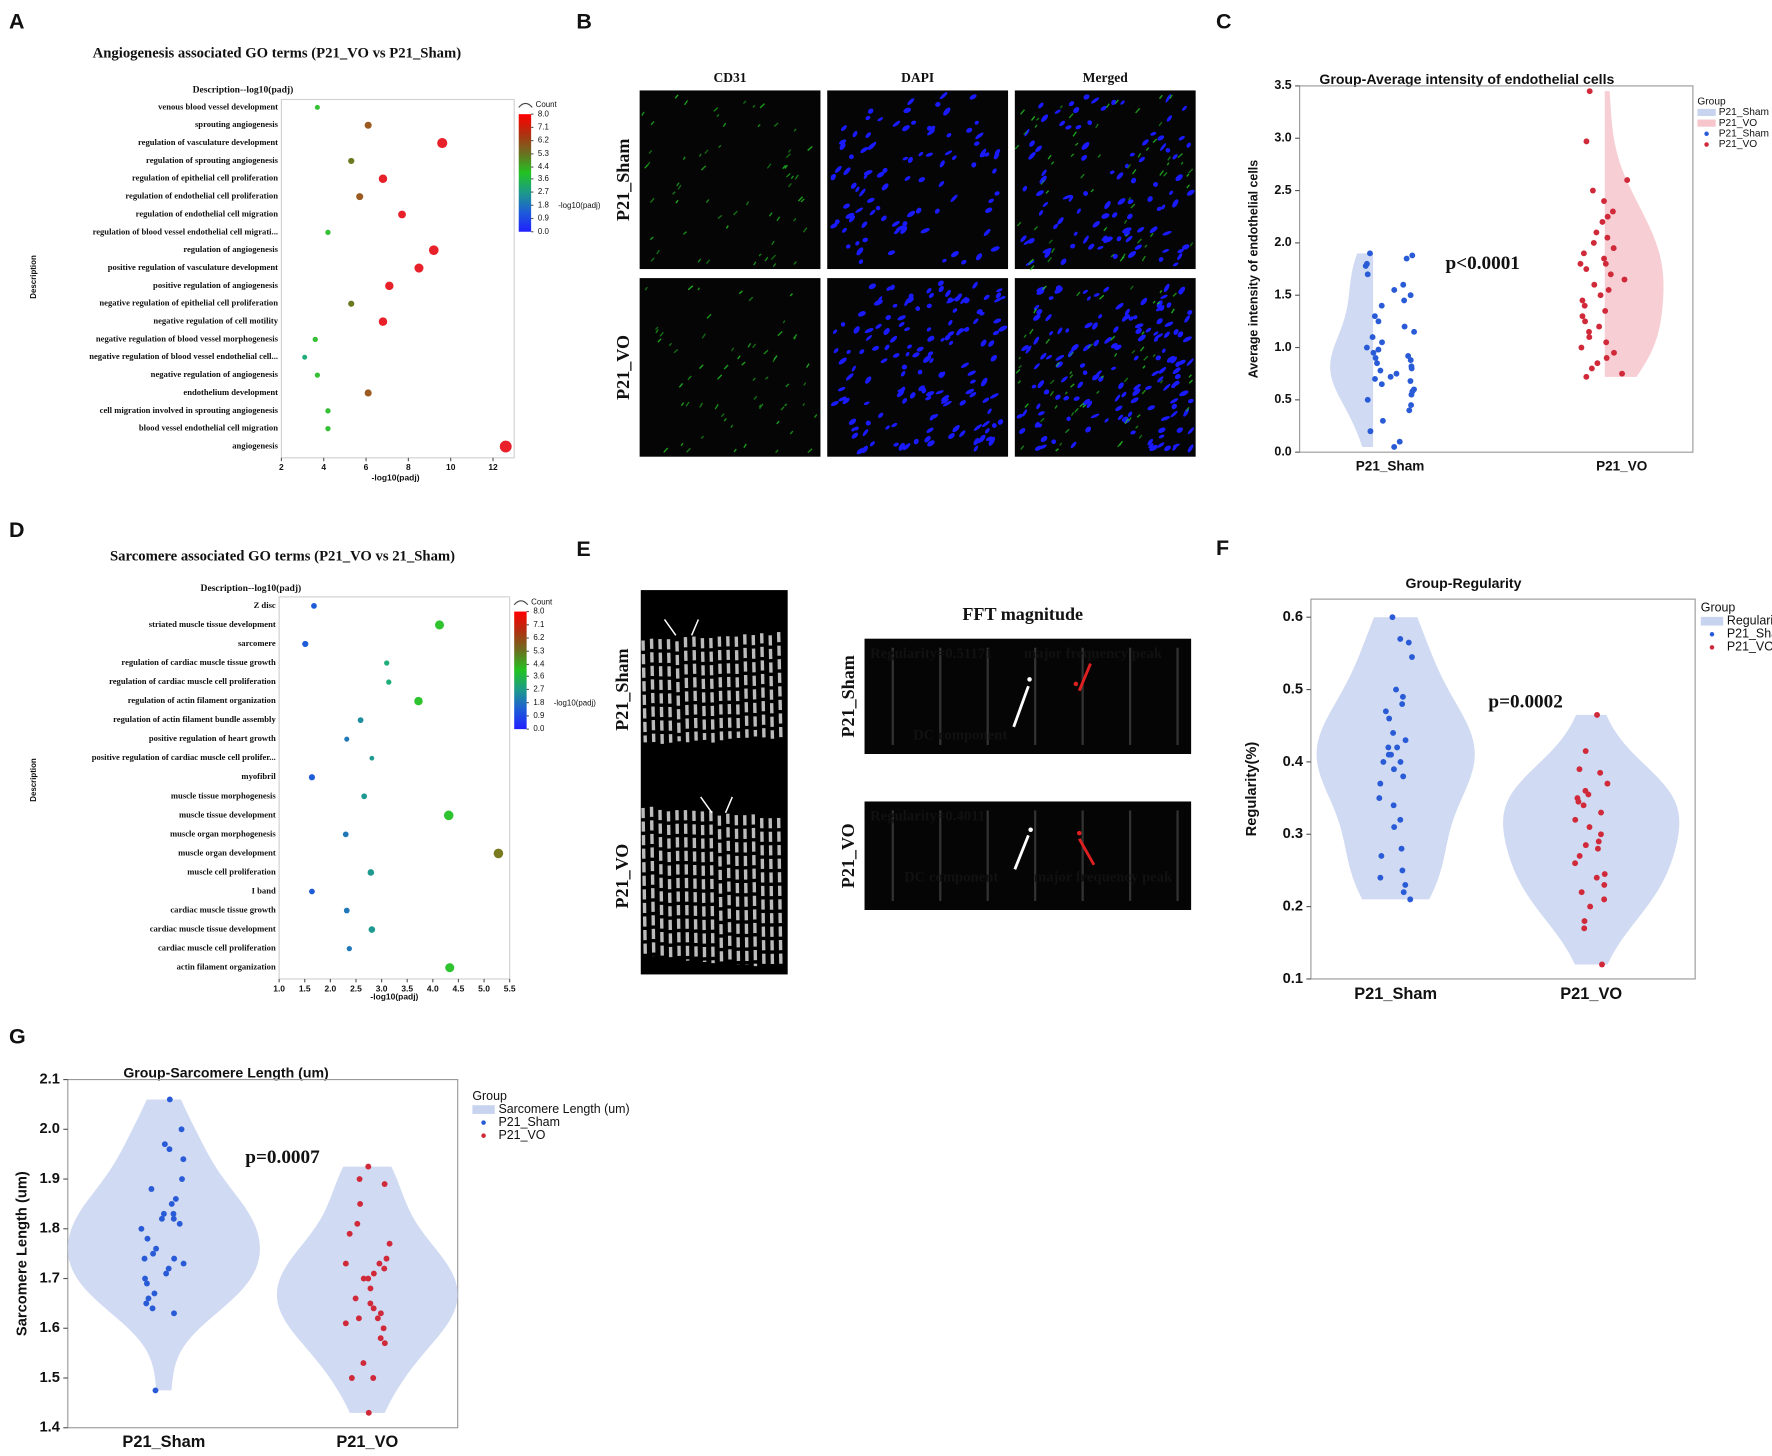 The image size is (1772, 1456). I want to click on x-axis-label: -log10(padj), so click(396, 477).